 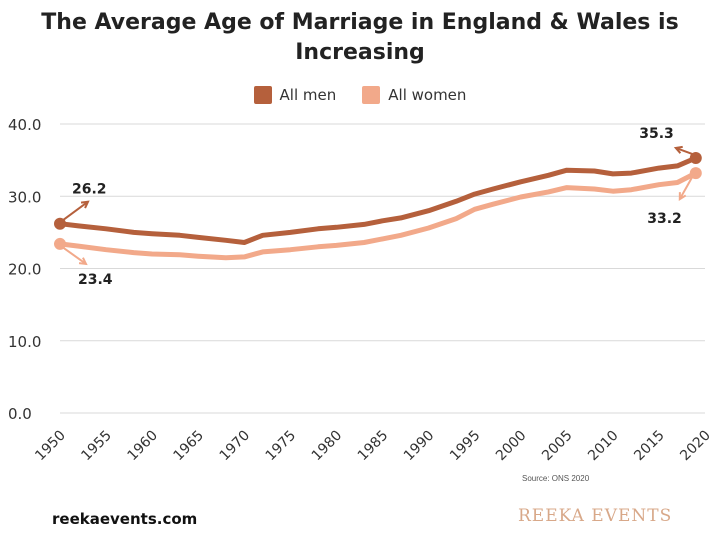 What do you see at coordinates (656, 134) in the screenshot?
I see `annotation-label: 35.3` at bounding box center [656, 134].